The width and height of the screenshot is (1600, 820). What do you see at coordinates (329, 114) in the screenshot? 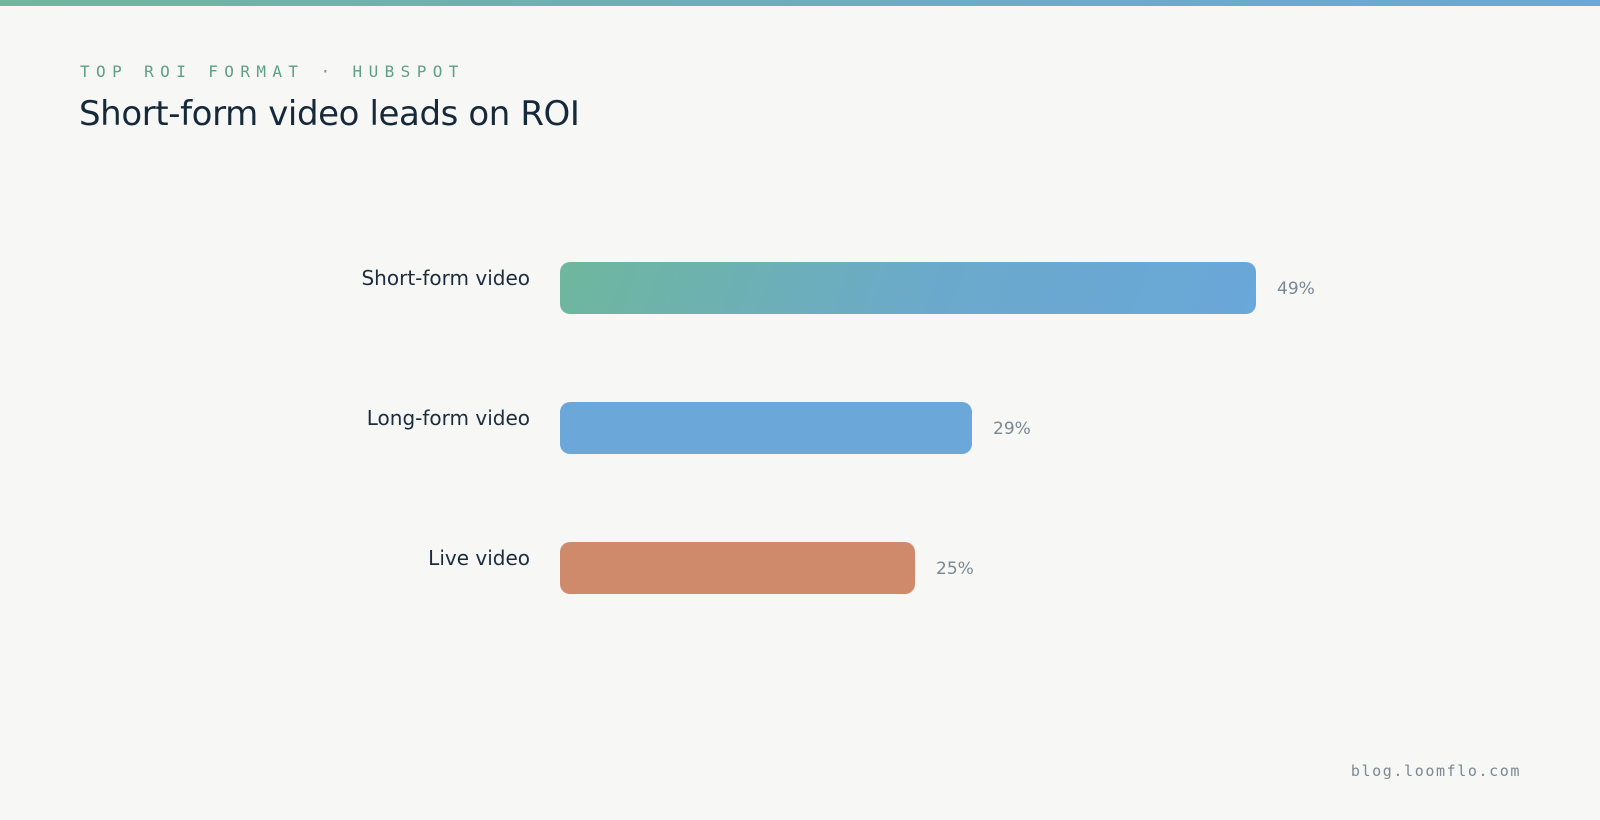
I see `chart-title: Short-form video leads on ROI` at bounding box center [329, 114].